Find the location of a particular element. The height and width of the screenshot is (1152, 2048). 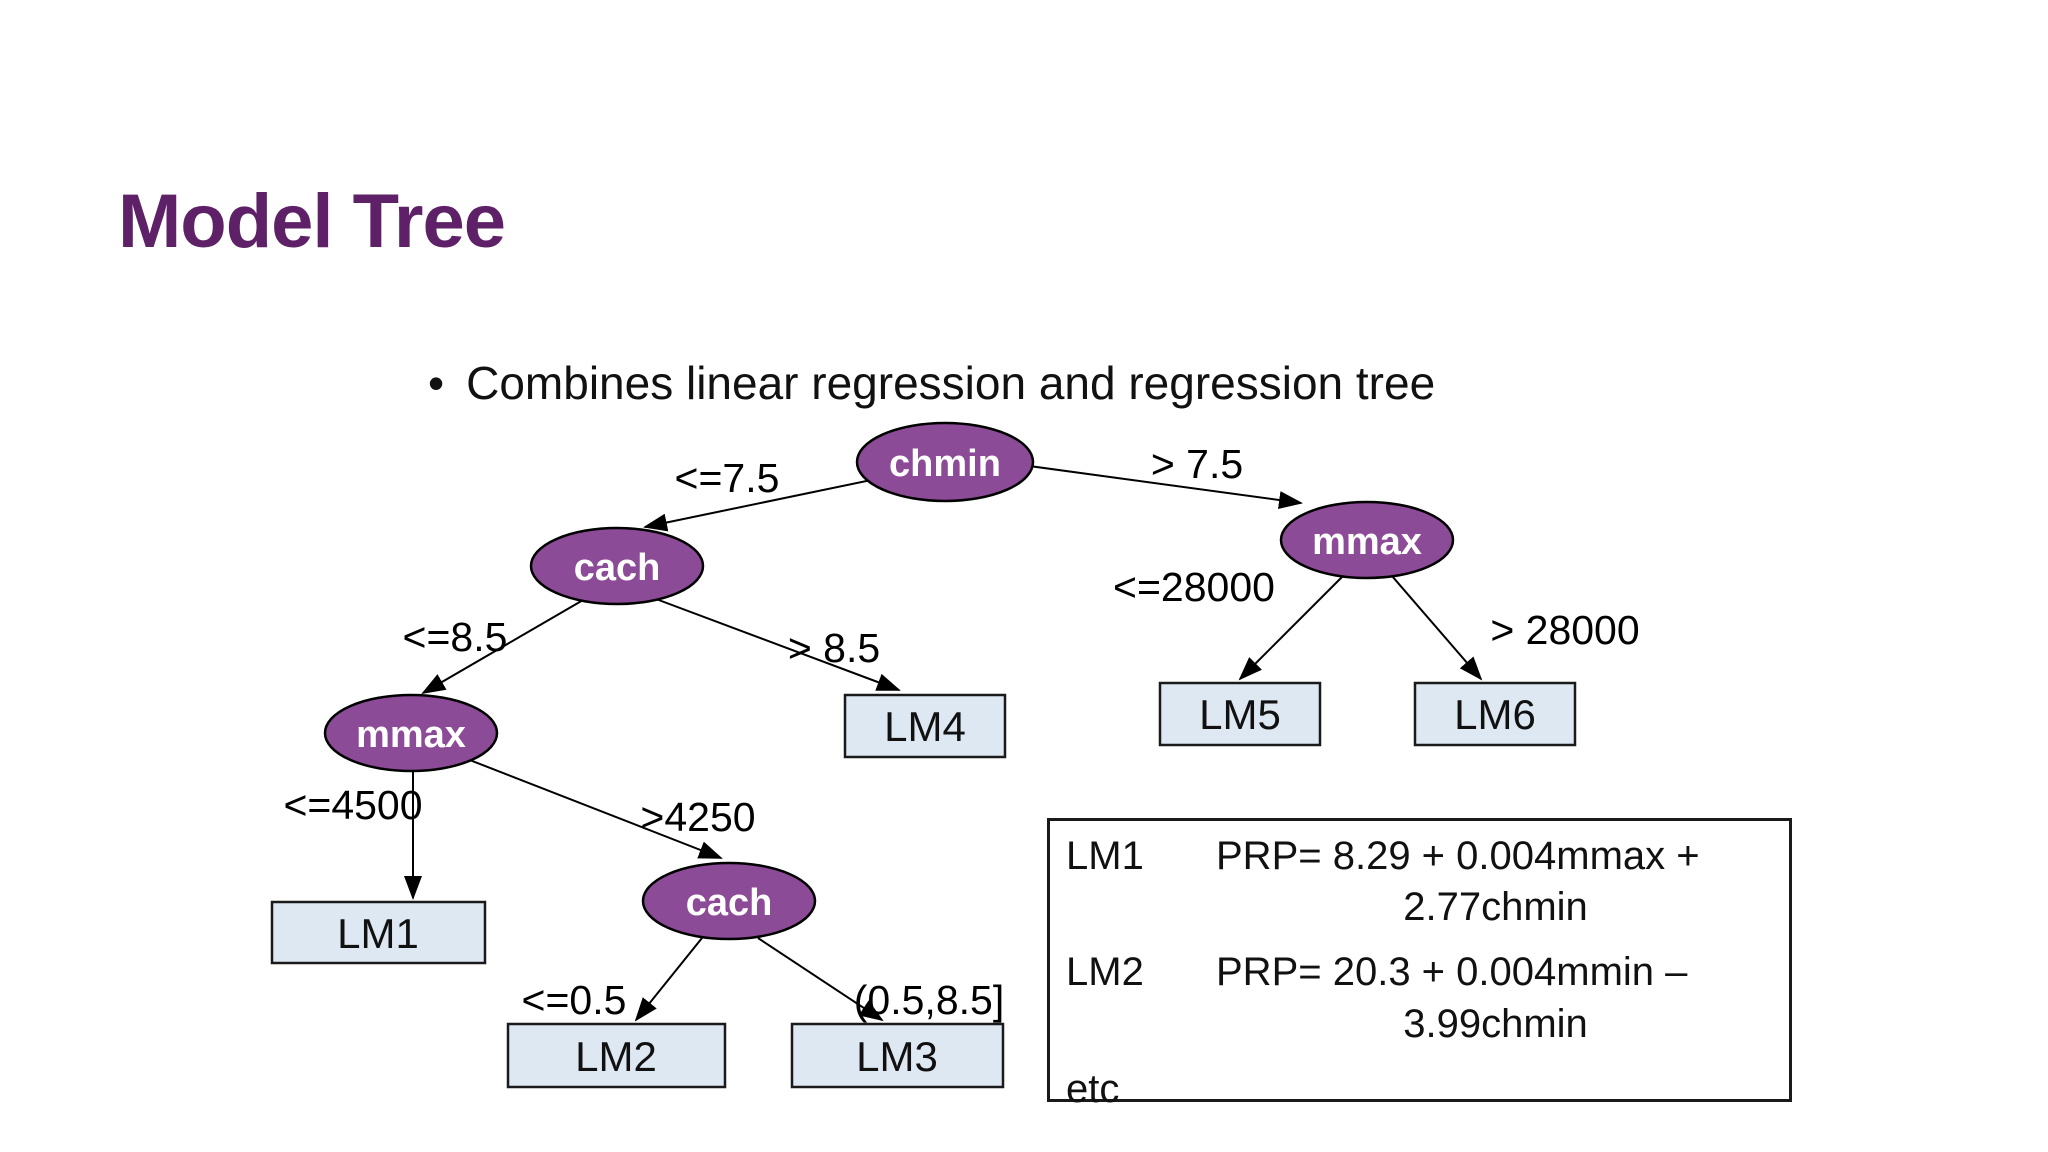

edge-label-mmax-left-left: <=4500 is located at coordinates (352, 805).